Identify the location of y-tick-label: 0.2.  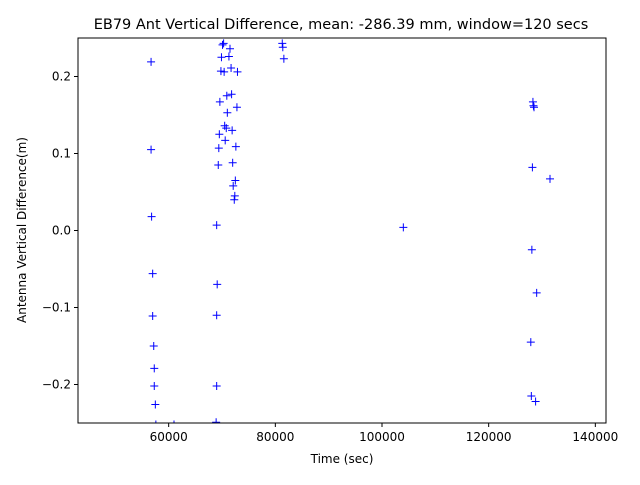
(61, 77).